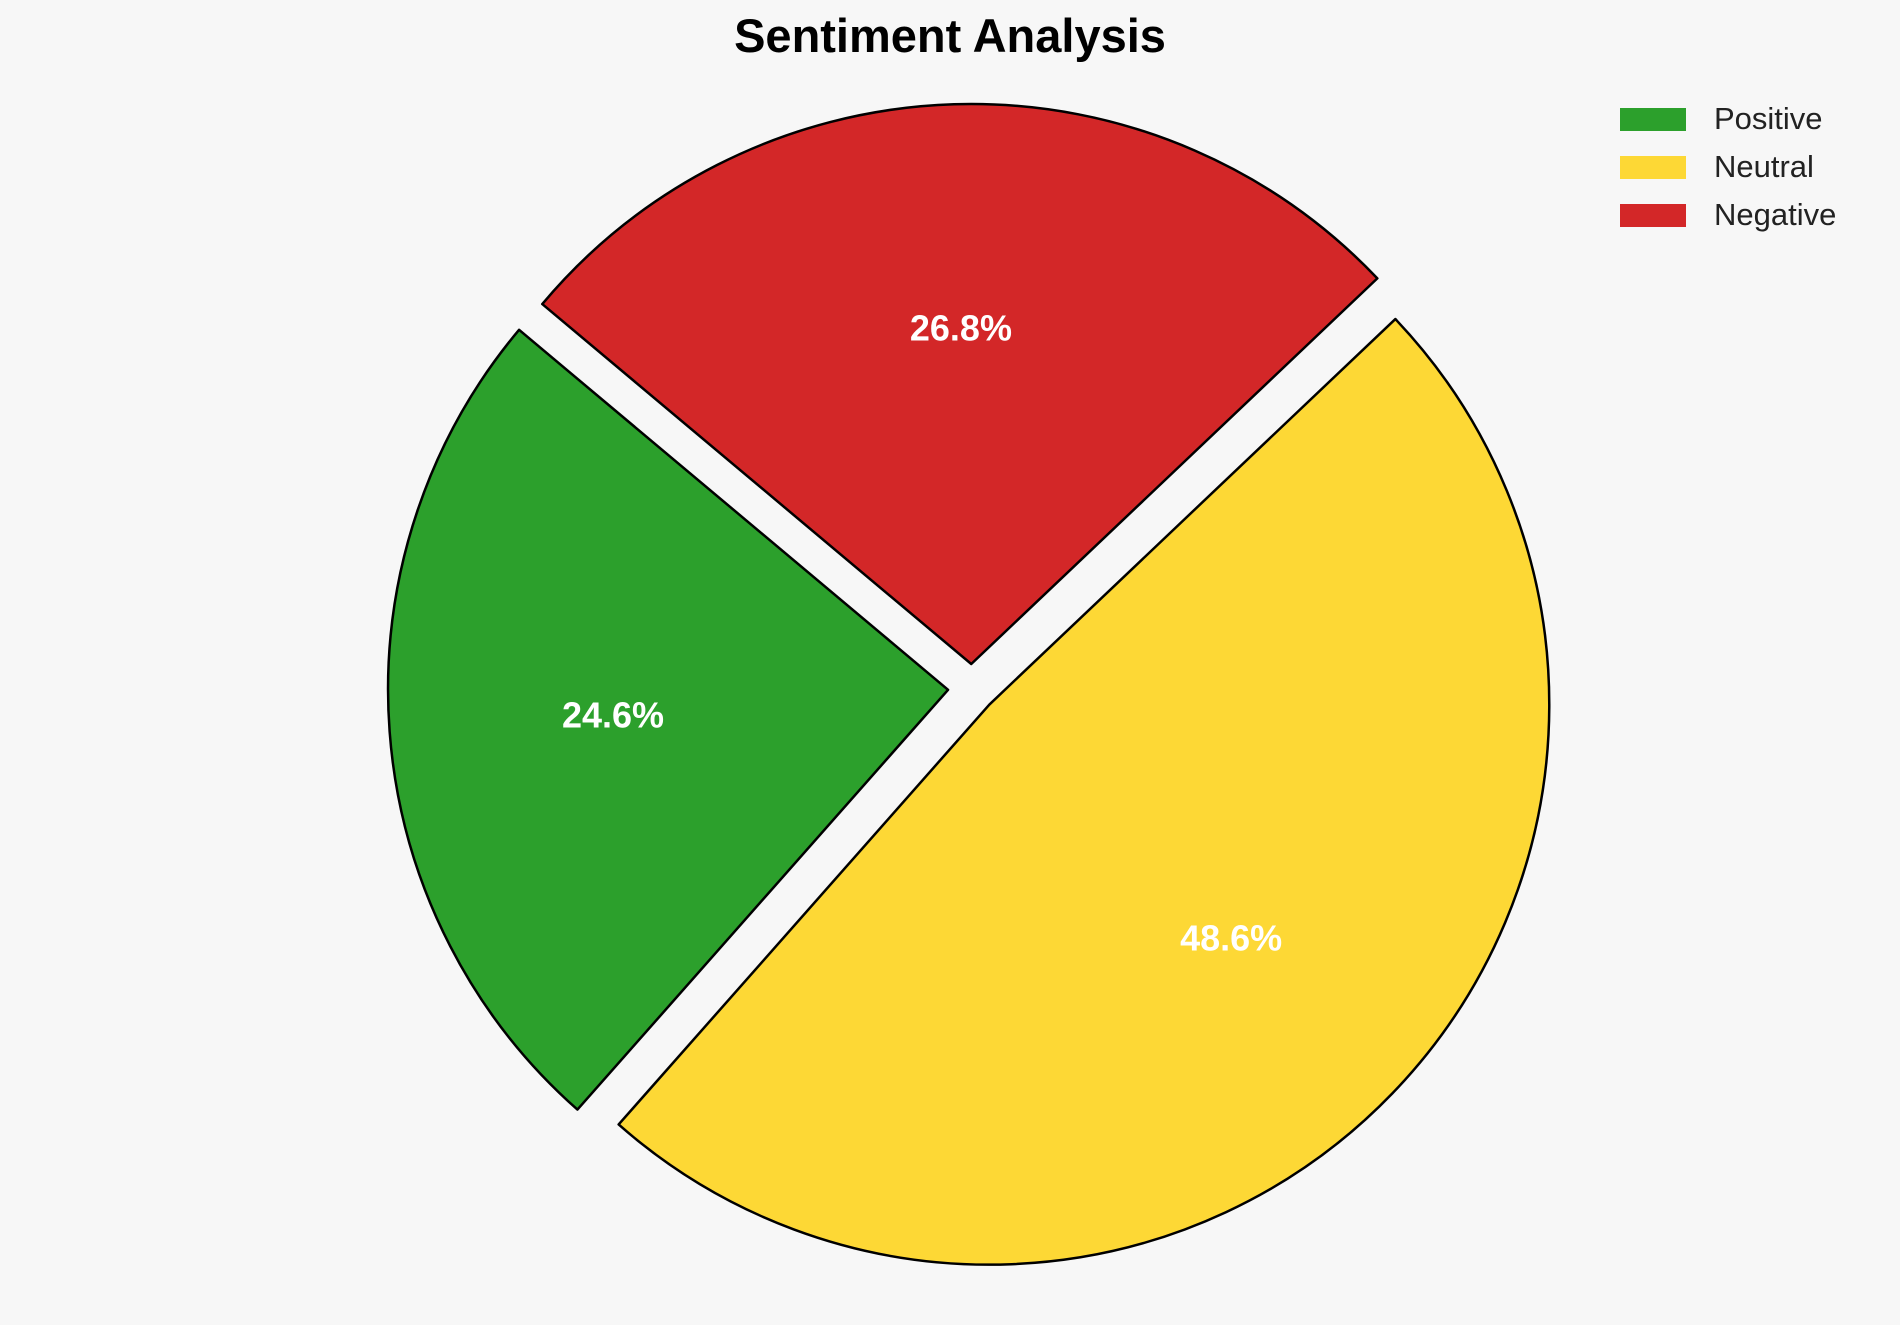 This screenshot has width=1900, height=1325. Describe the element at coordinates (1231, 937) in the screenshot. I see `slice-label-neutral: 48.6%` at that location.